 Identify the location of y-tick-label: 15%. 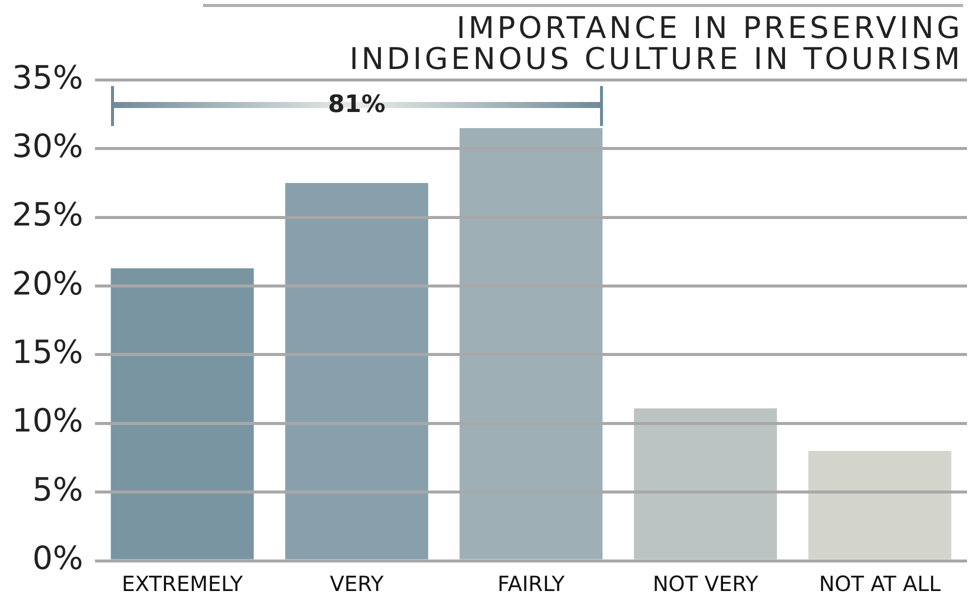
(48, 352).